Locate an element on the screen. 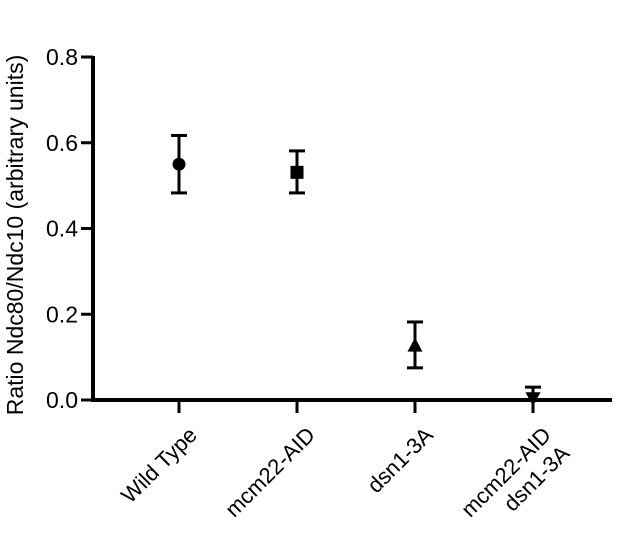 The height and width of the screenshot is (555, 617). y-tick-label: 0.6 is located at coordinates (62, 143).